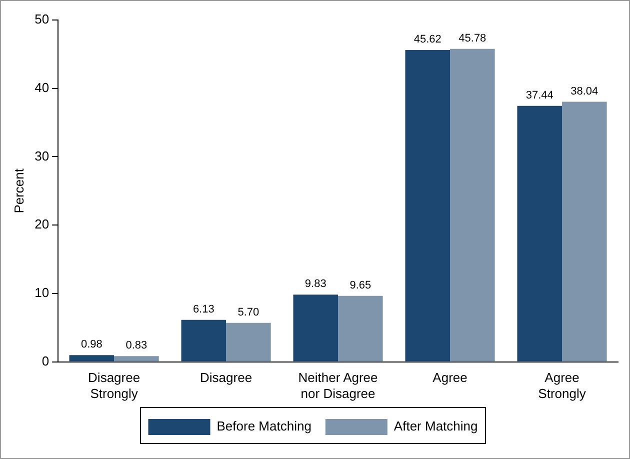  Describe the element at coordinates (226, 378) in the screenshot. I see `x-tick-label: Disagree` at that location.